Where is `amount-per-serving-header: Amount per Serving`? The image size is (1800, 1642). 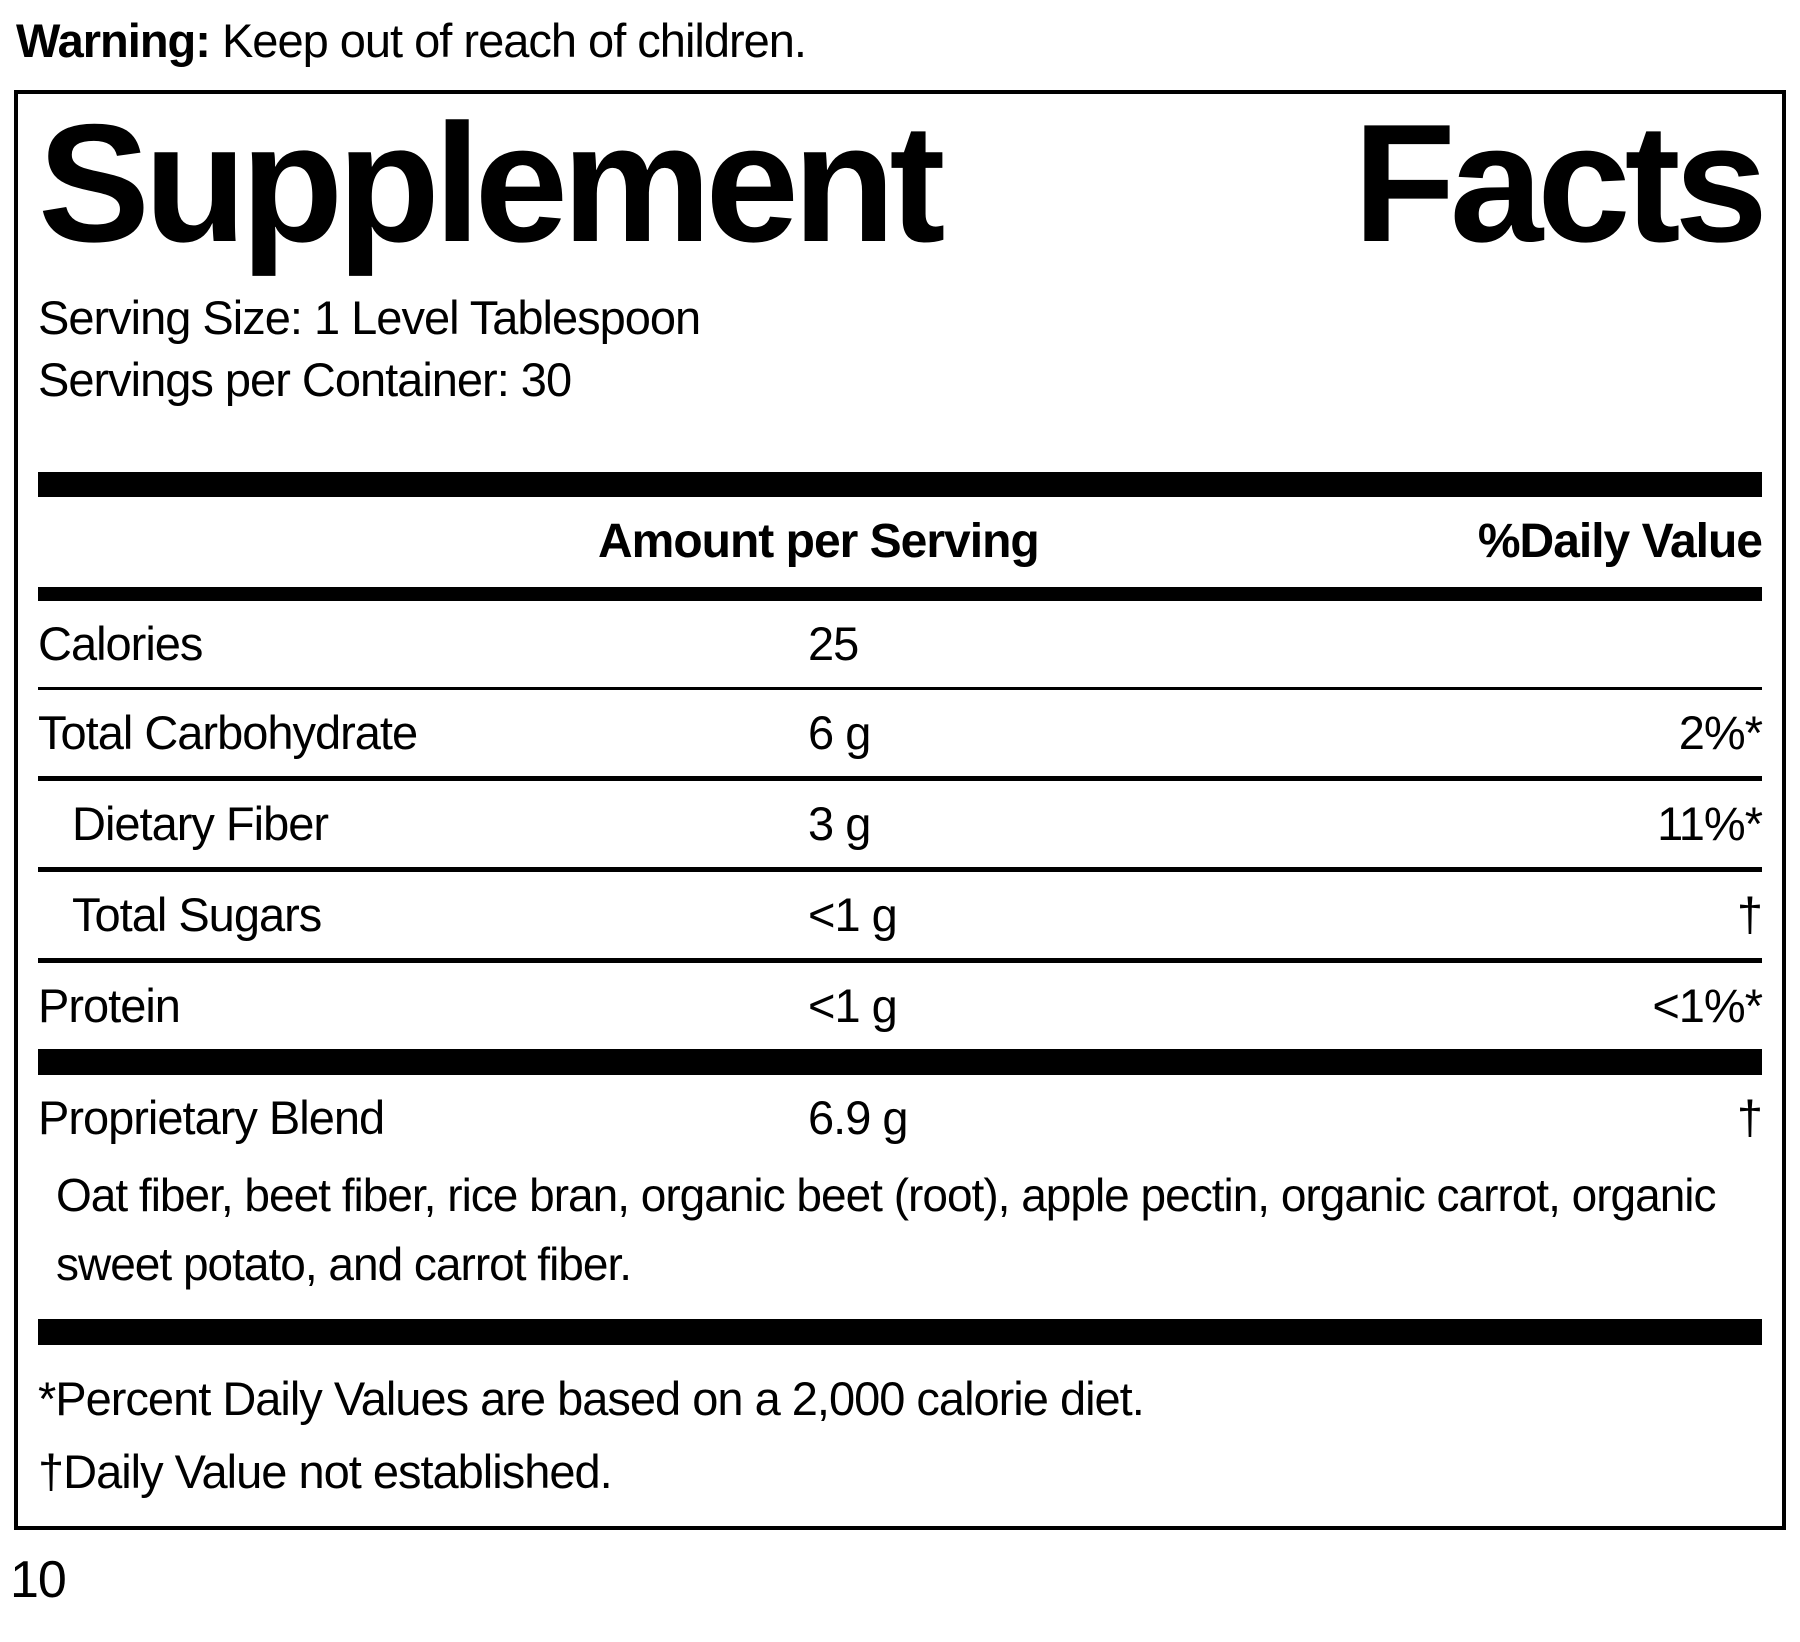 amount-per-serving-header: Amount per Serving is located at coordinates (819, 541).